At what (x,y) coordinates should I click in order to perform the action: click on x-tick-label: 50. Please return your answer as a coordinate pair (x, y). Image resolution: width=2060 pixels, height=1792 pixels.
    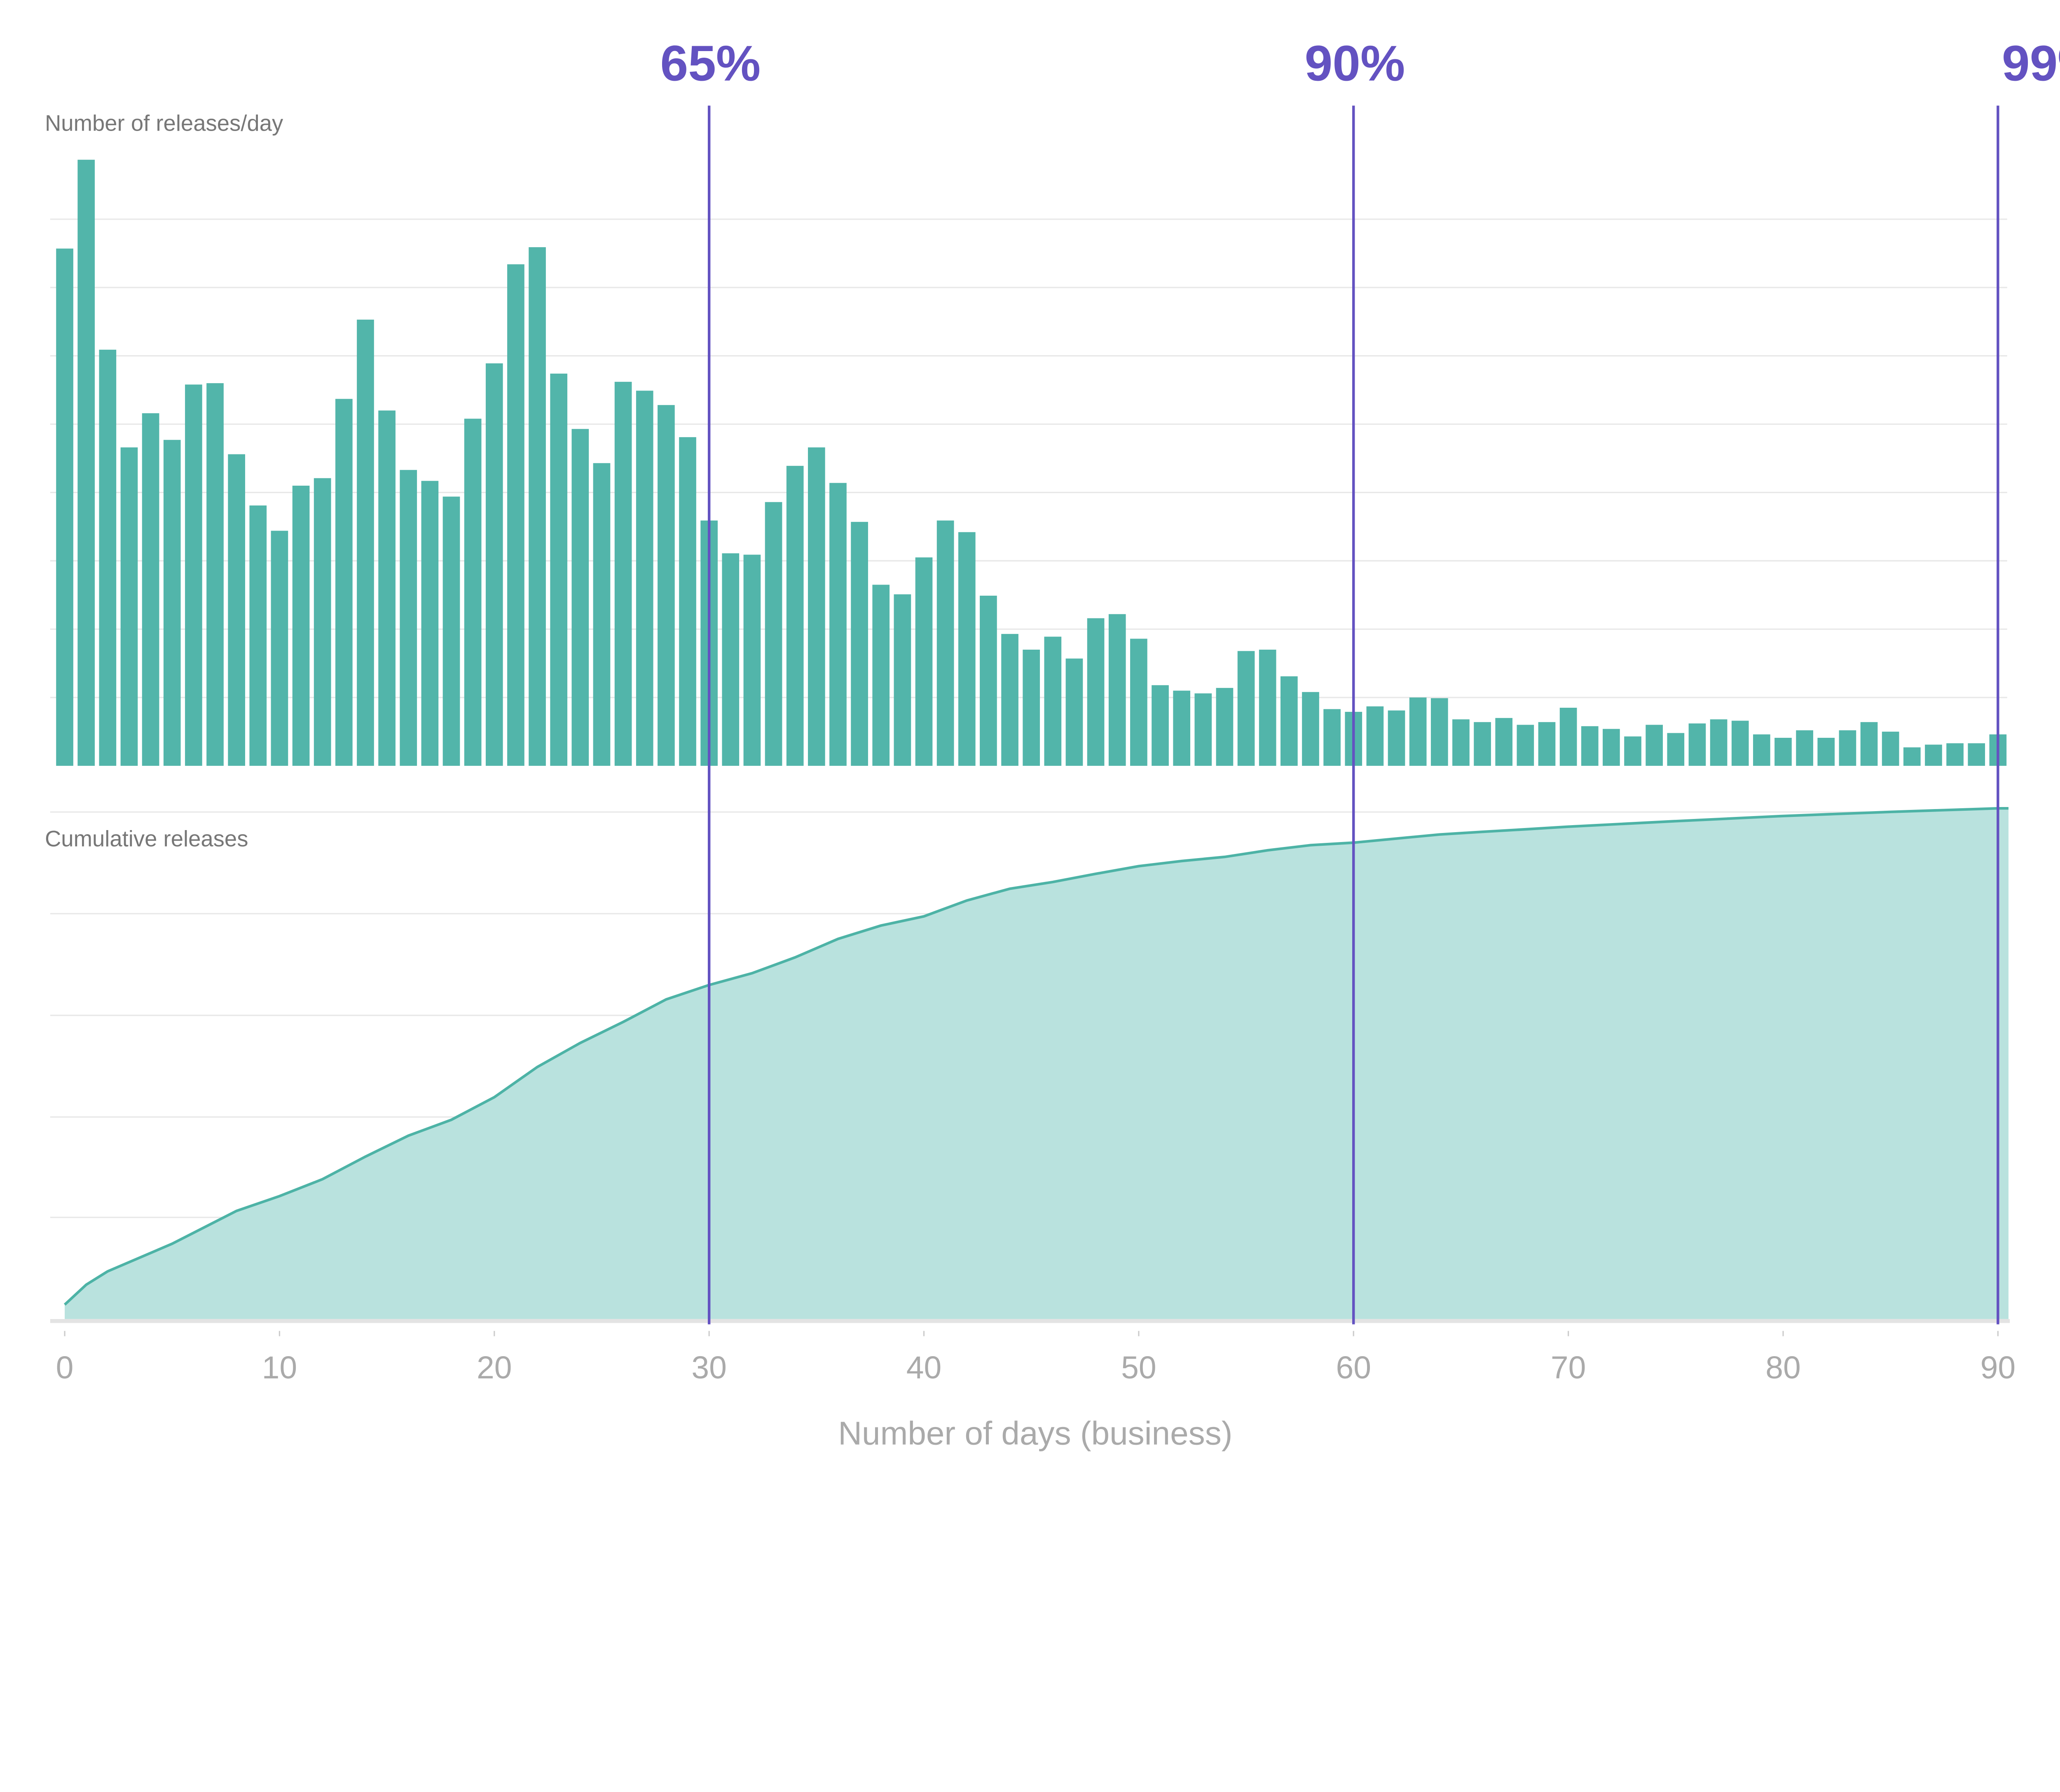
    Looking at the image, I should click on (1138, 1367).